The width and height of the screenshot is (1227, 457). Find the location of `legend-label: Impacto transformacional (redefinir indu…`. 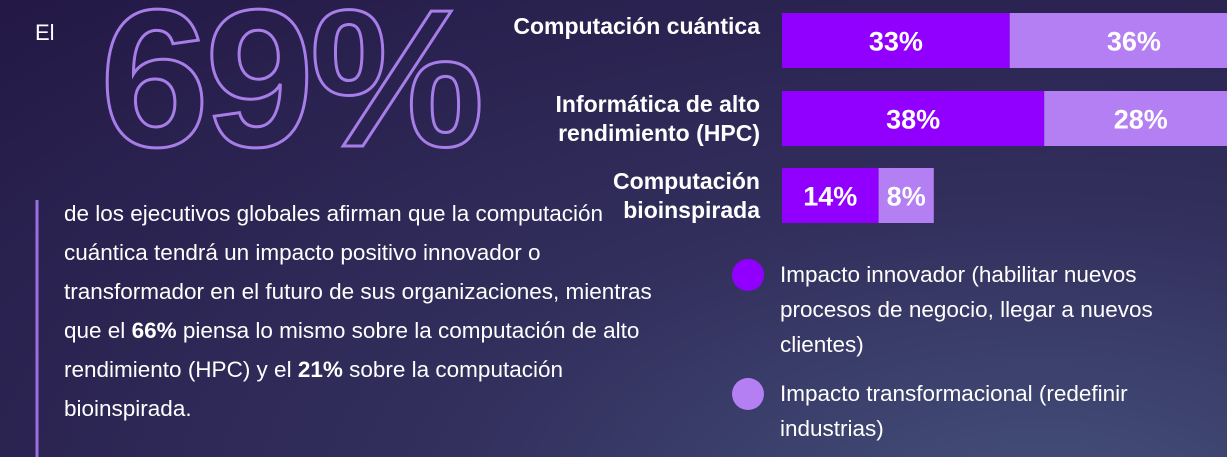

legend-label: Impacto transformacional (redefinir indu… is located at coordinates (954, 411).